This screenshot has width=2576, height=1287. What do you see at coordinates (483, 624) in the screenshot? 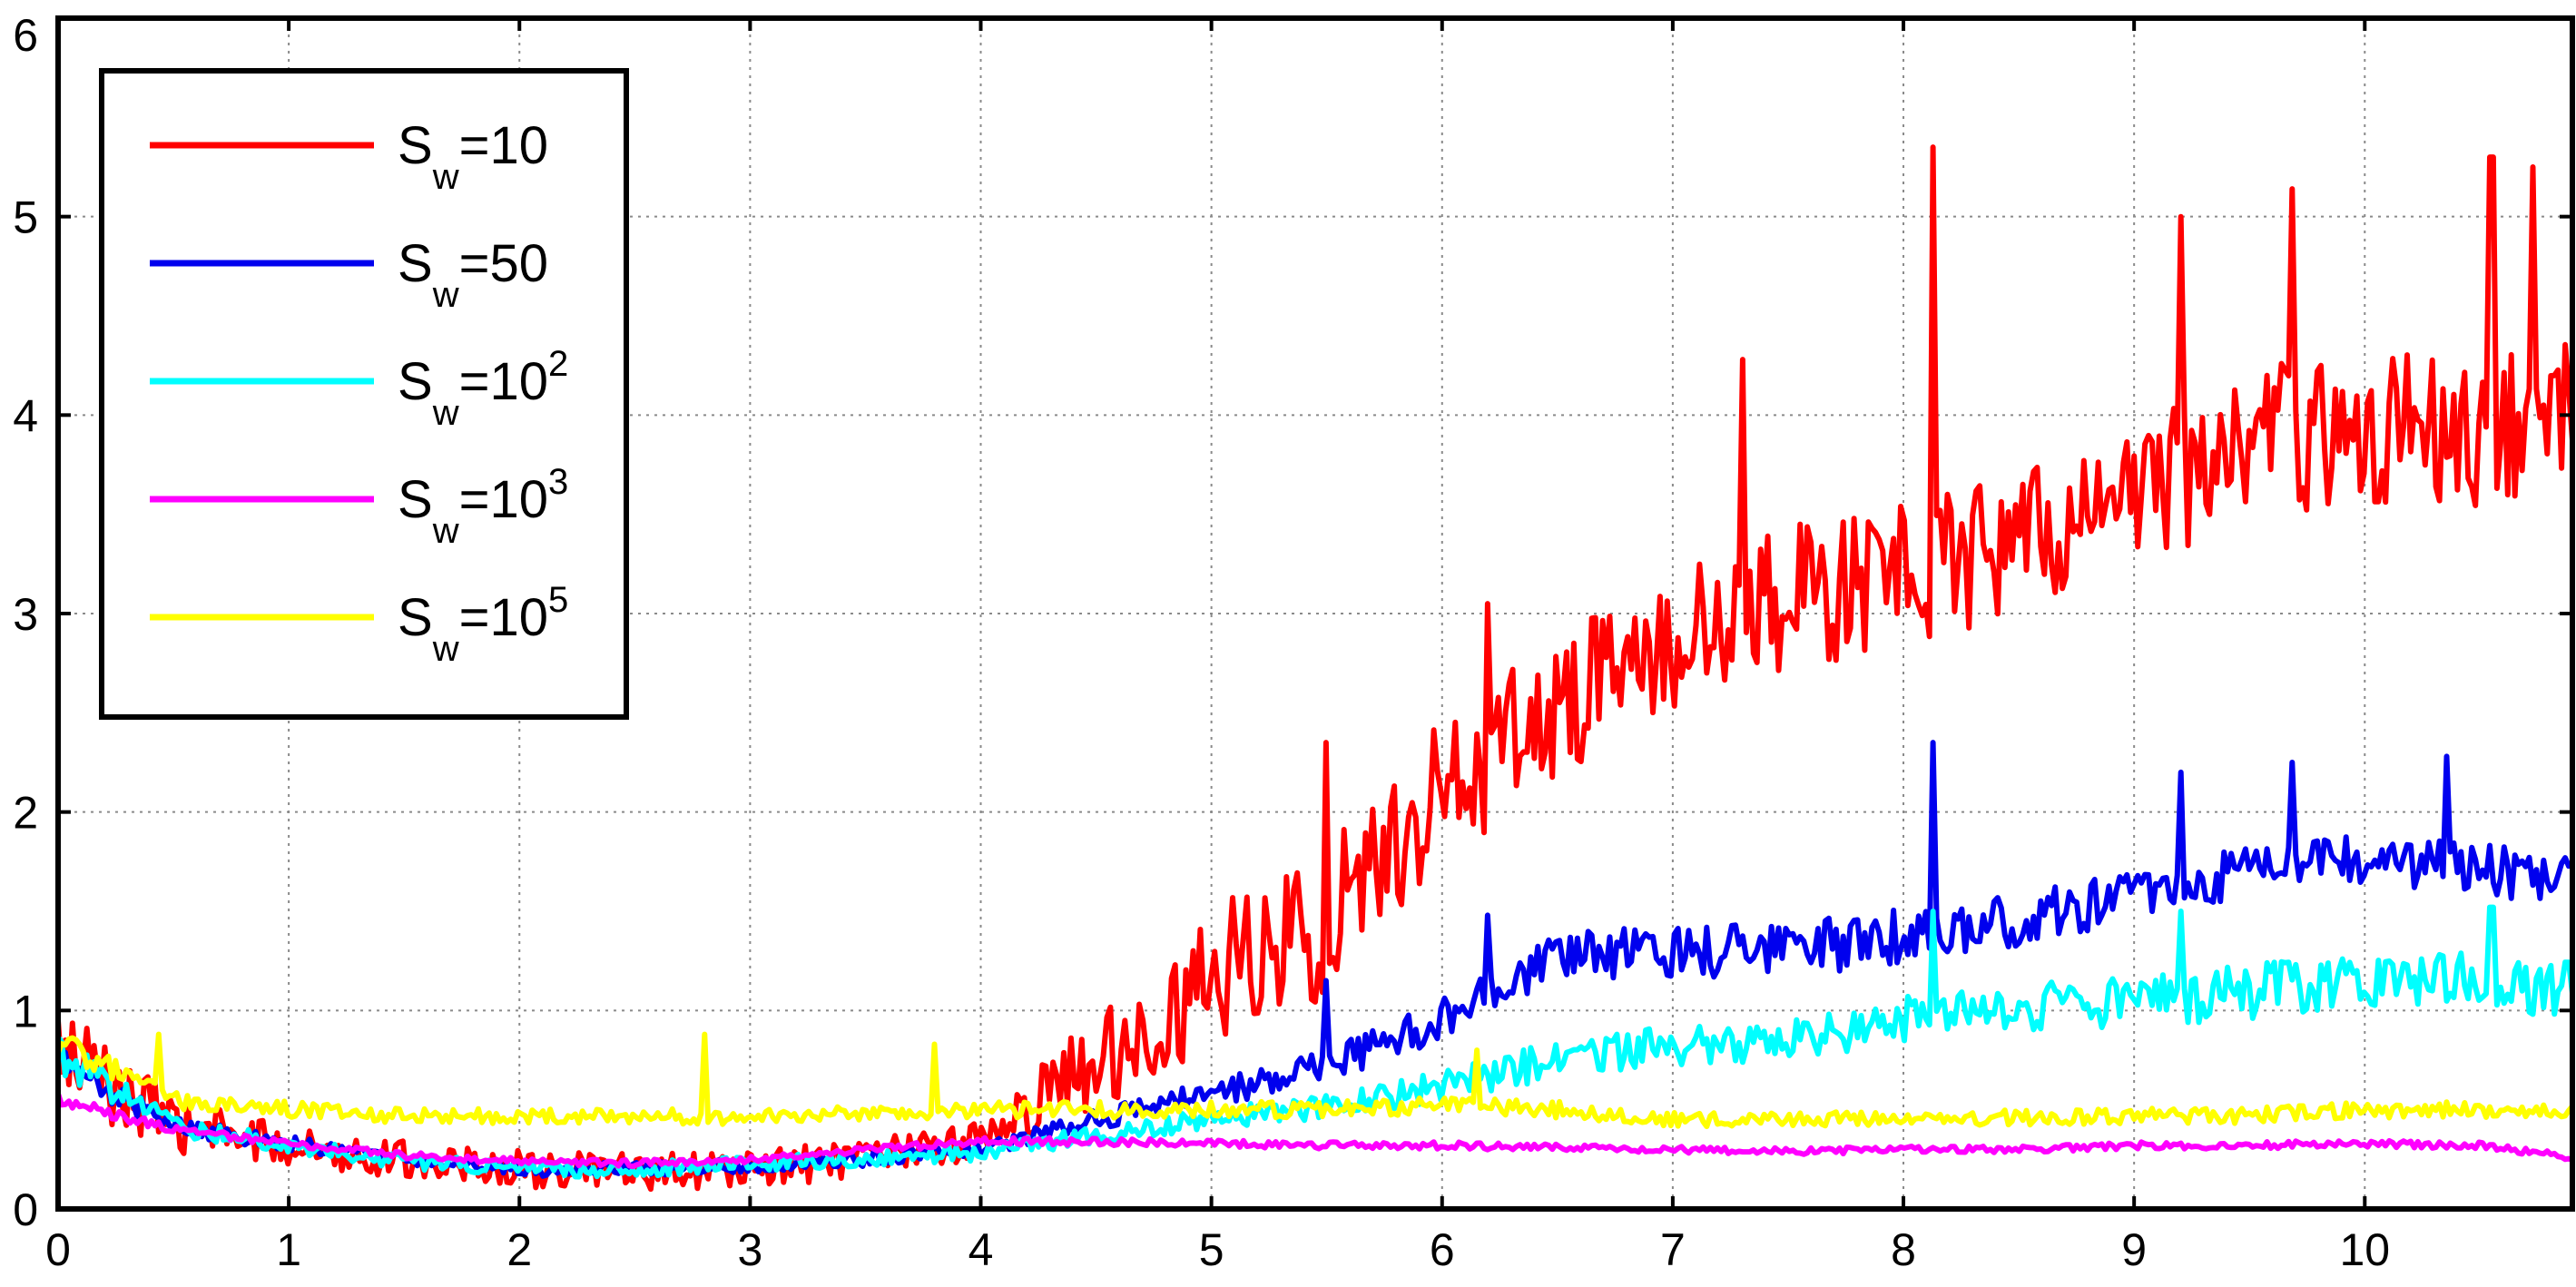
I see `legend-label-4: Sw=105` at bounding box center [483, 624].